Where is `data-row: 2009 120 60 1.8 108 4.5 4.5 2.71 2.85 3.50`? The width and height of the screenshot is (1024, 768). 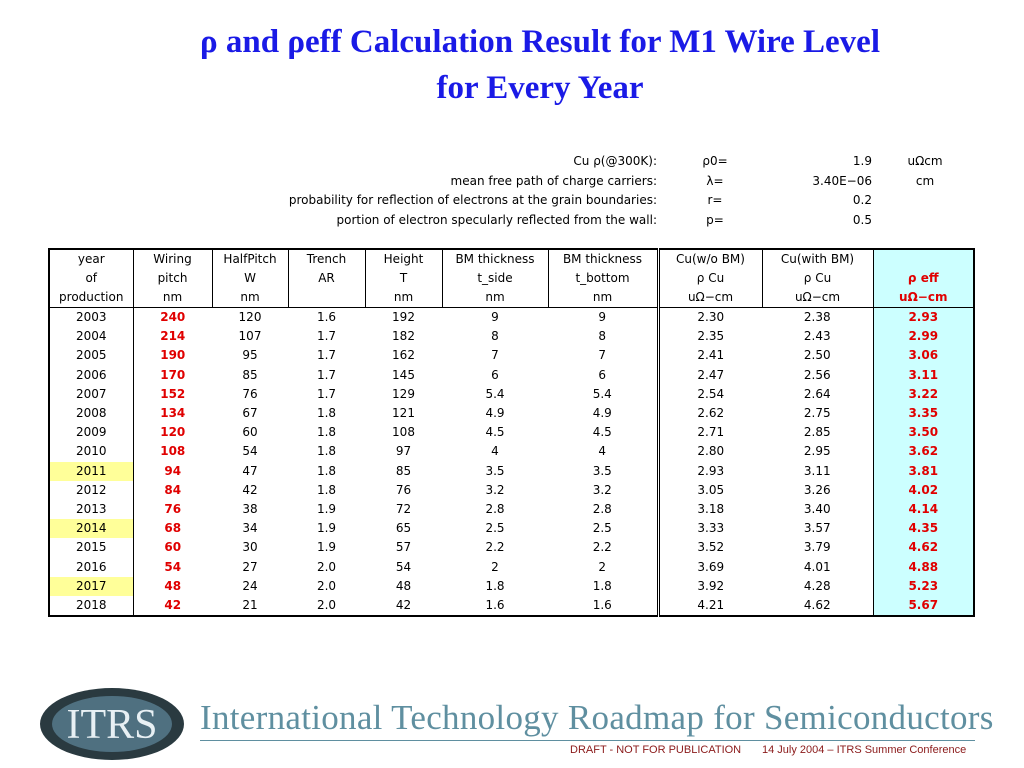 data-row: 2009 120 60 1.8 108 4.5 4.5 2.71 2.85 3.50 is located at coordinates (511, 433).